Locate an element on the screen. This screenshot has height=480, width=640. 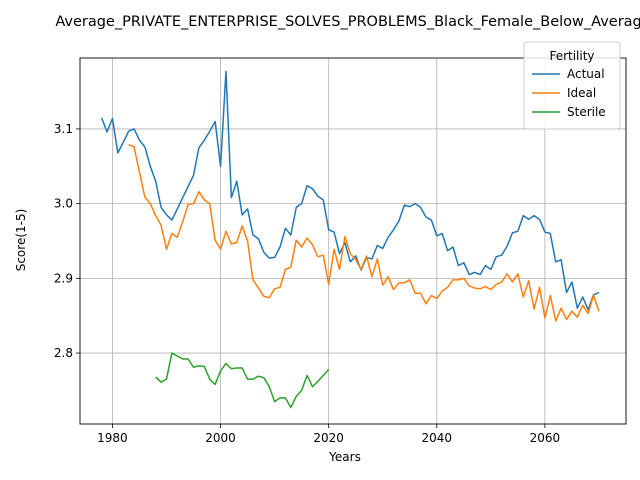
x-tick-label: 2040 is located at coordinates (437, 438).